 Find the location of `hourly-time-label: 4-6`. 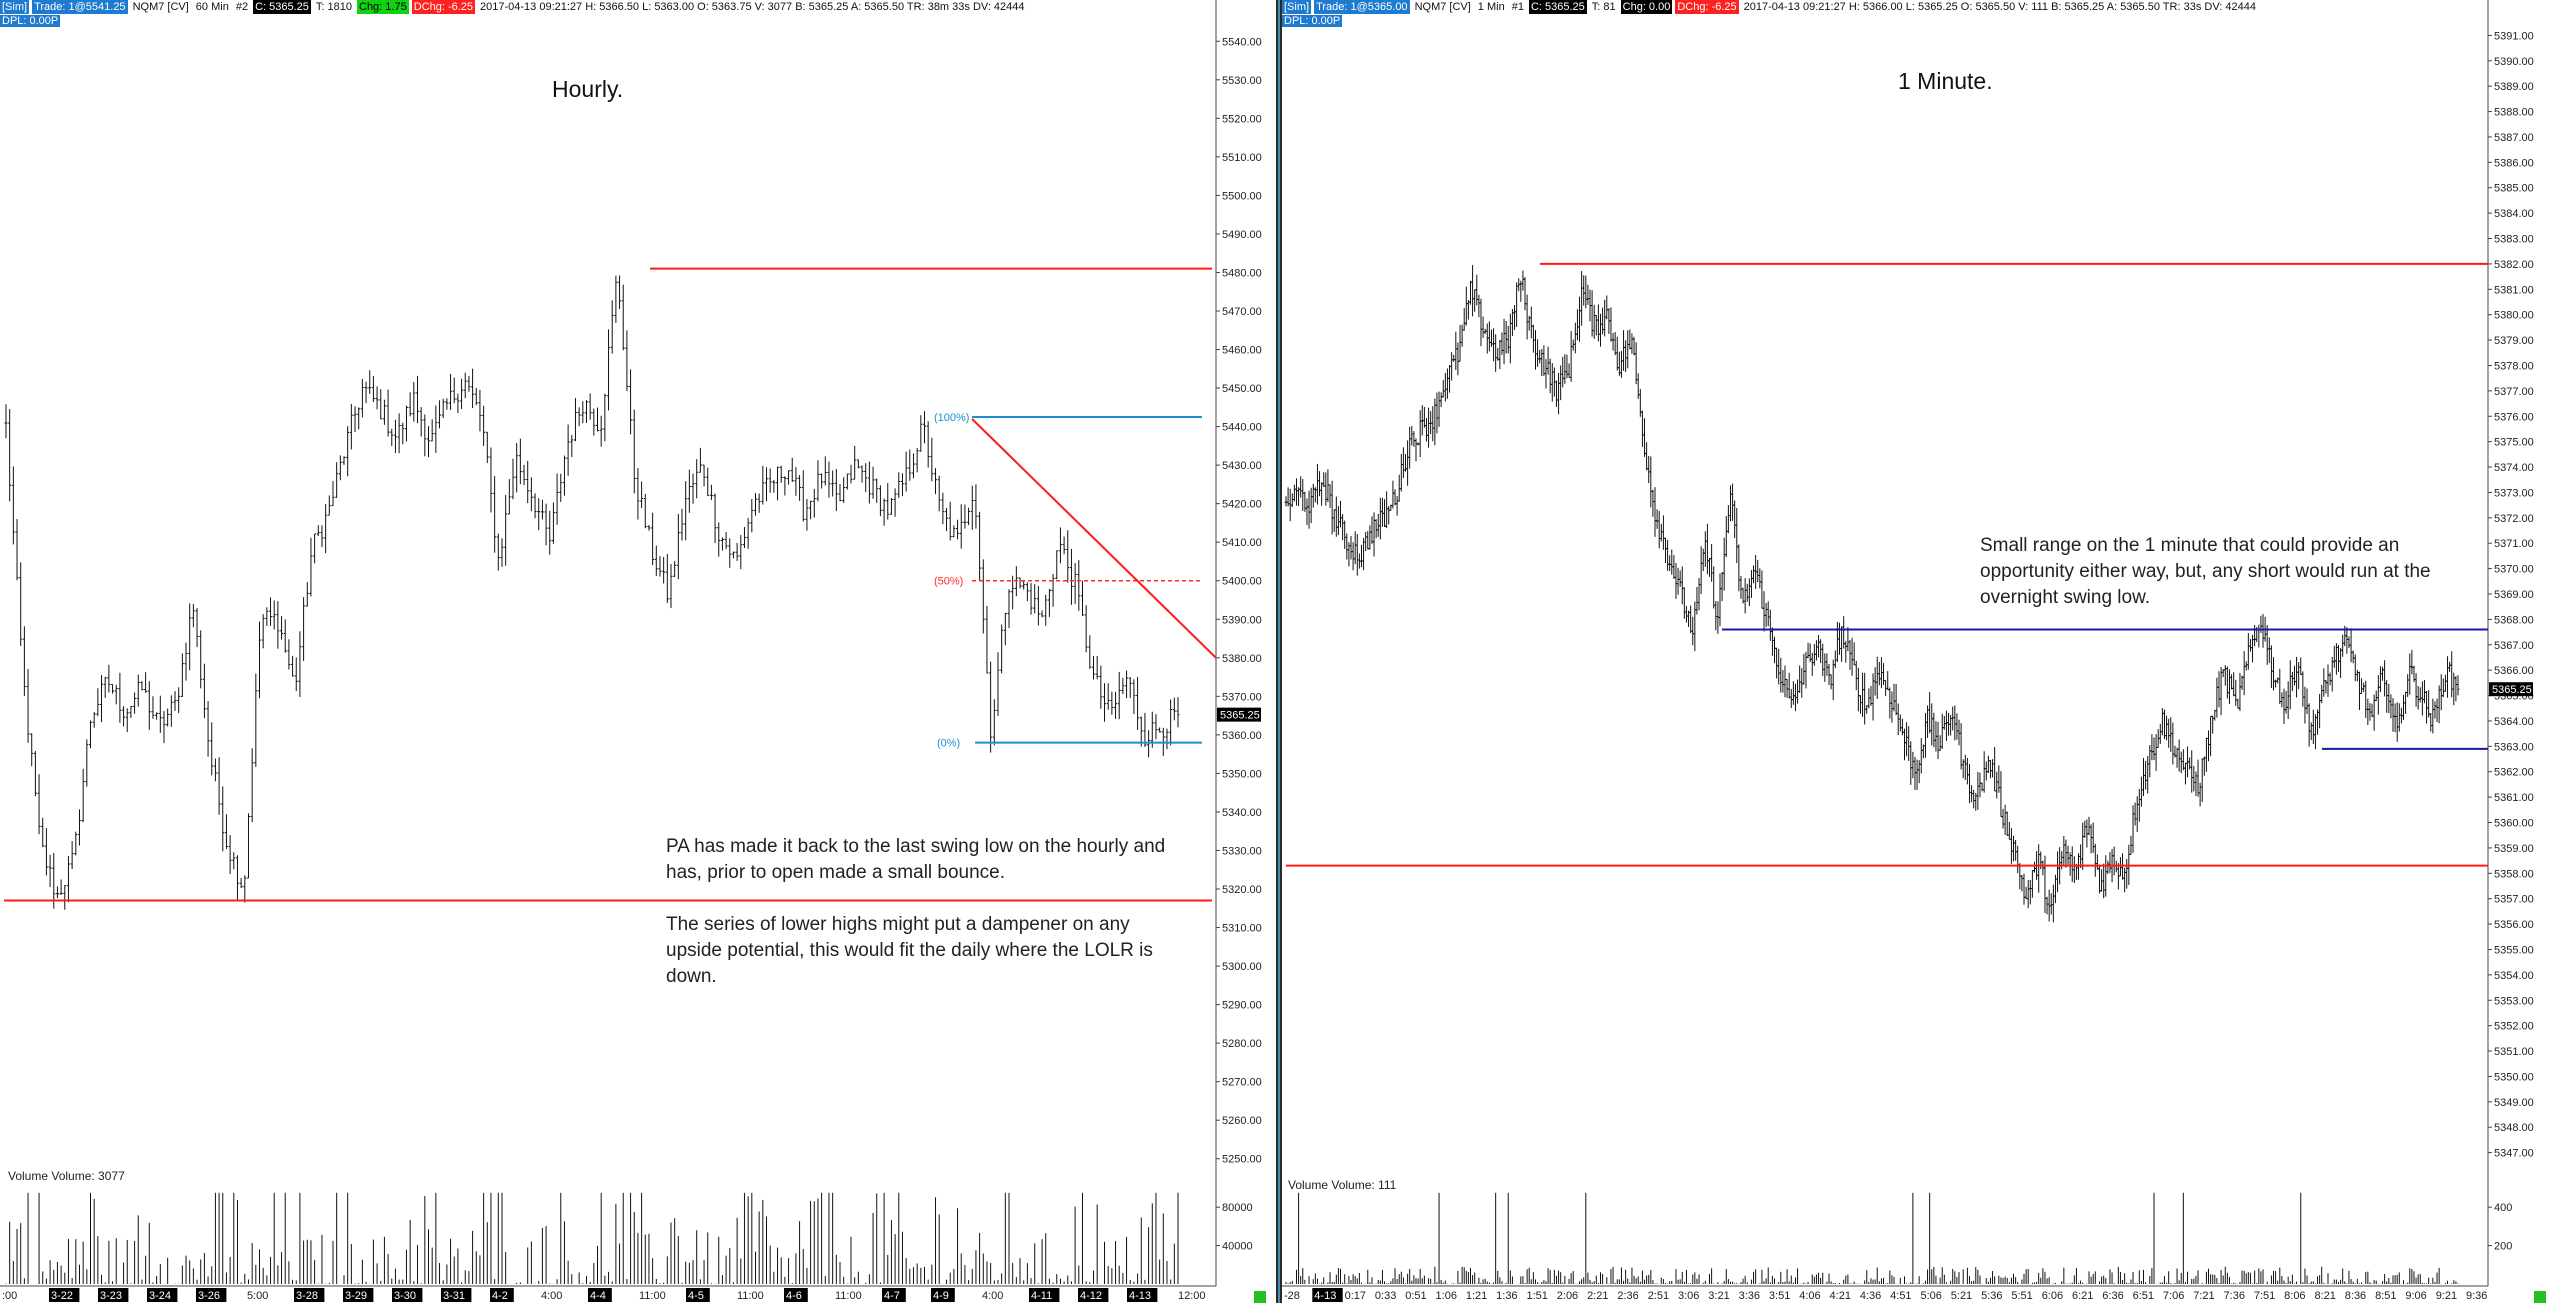

hourly-time-label: 4-6 is located at coordinates (794, 1296).